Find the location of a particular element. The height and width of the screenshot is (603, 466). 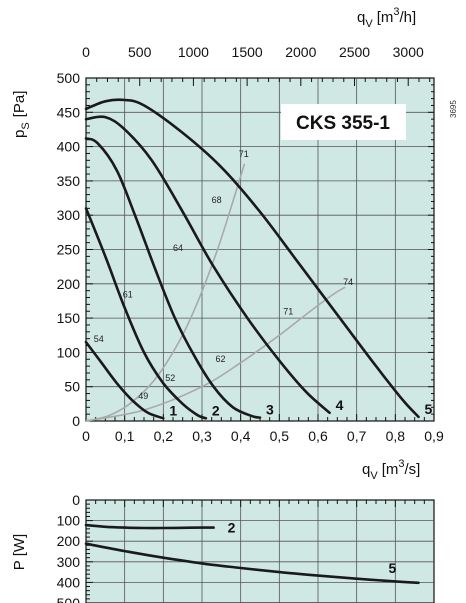

power-y-tick-label: 0 is located at coordinates (76, 500).